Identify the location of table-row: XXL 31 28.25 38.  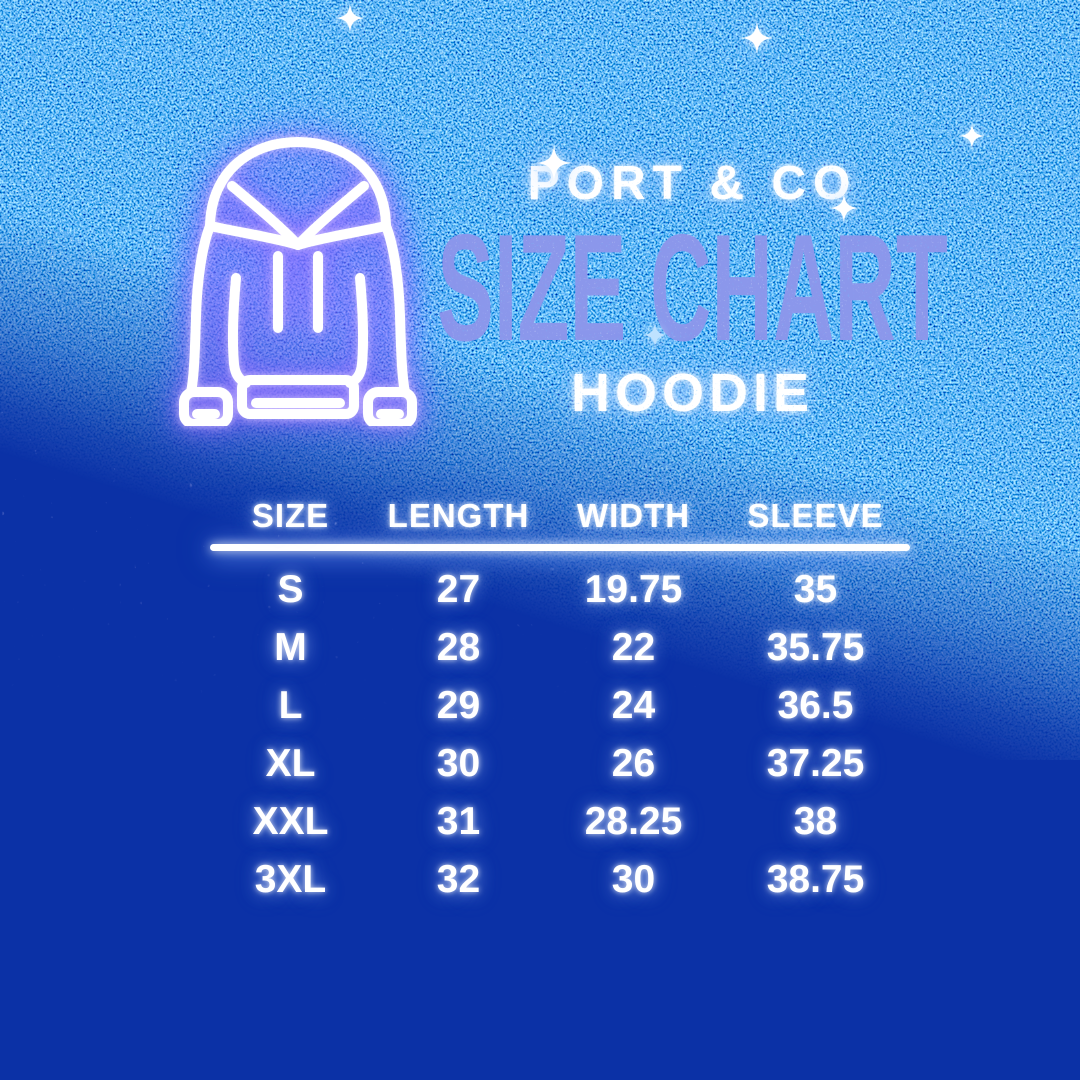
(560, 822).